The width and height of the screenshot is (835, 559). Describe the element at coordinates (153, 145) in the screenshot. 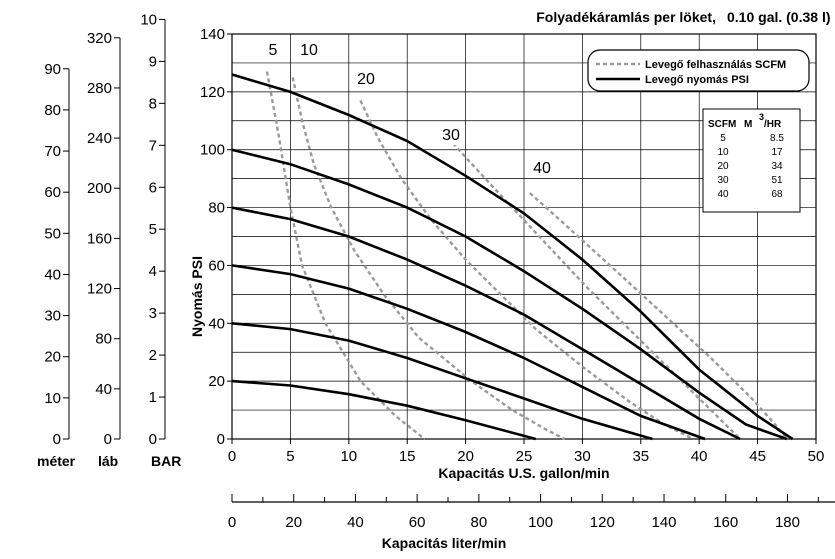

I see `left-axis-tick-label: 7` at that location.